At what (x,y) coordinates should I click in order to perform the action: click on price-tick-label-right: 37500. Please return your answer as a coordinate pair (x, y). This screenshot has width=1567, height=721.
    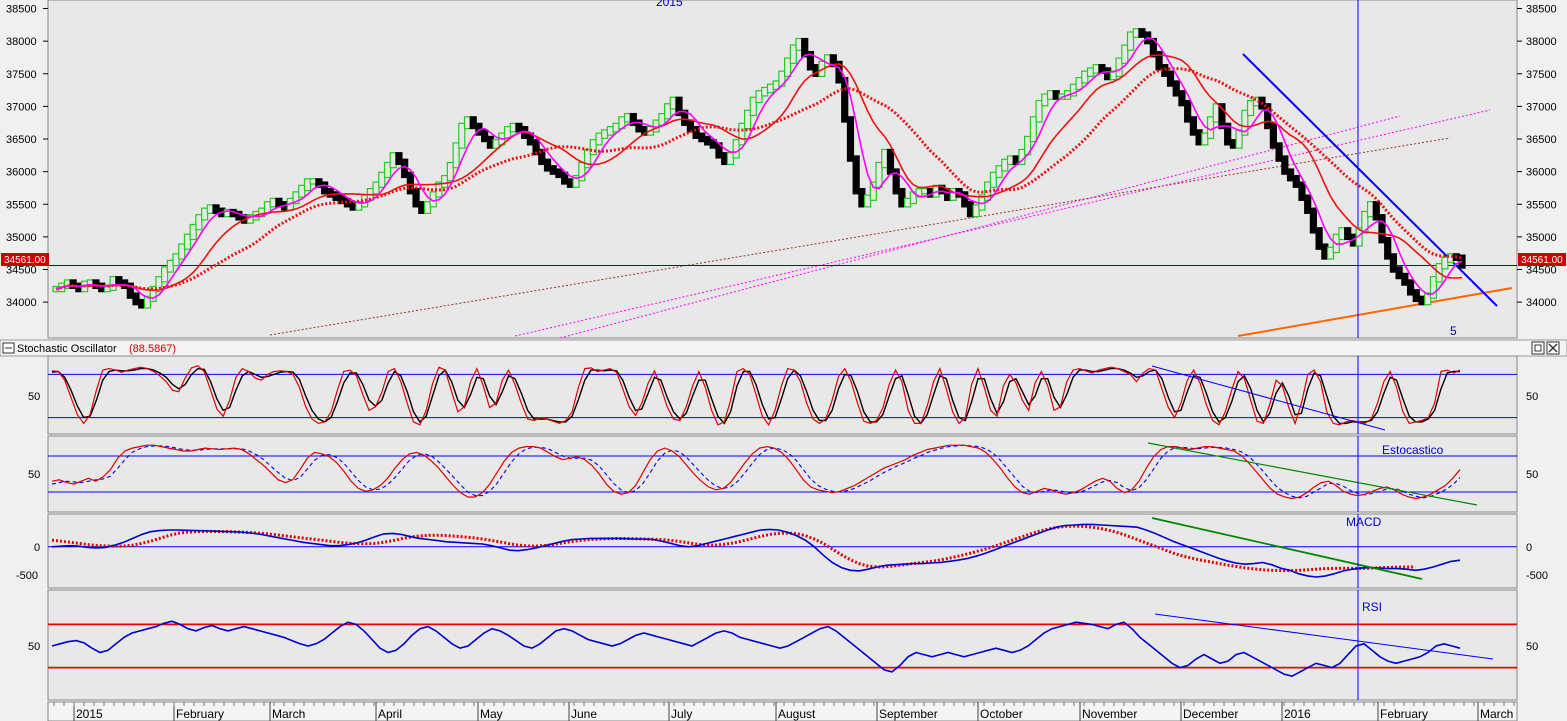
    Looking at the image, I should click on (1541, 75).